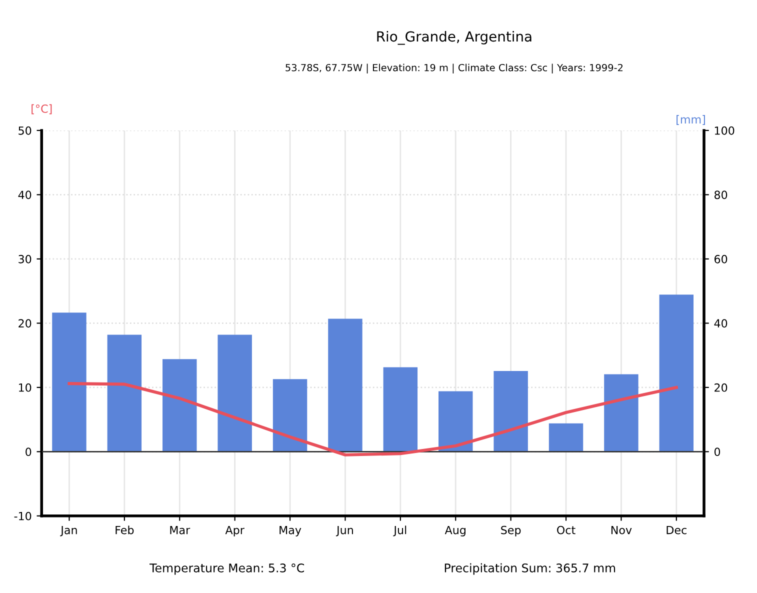 The height and width of the screenshot is (593, 757). What do you see at coordinates (721, 195) in the screenshot?
I see `y2-tick-label: 80` at bounding box center [721, 195].